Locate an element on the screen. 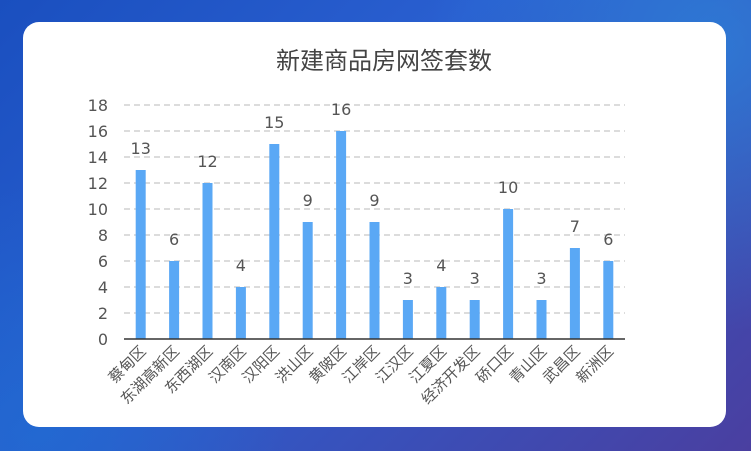 The width and height of the screenshot is (751, 451). y-tick-label: 6 is located at coordinates (103, 261).